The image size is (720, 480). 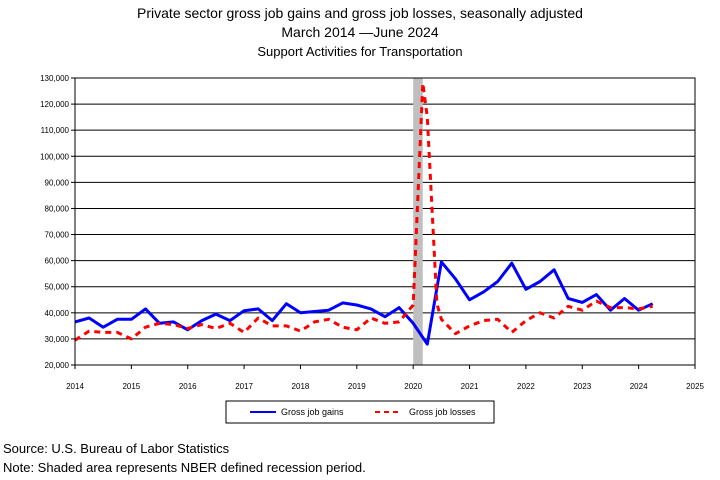 I want to click on legend-box, so click(x=360, y=412).